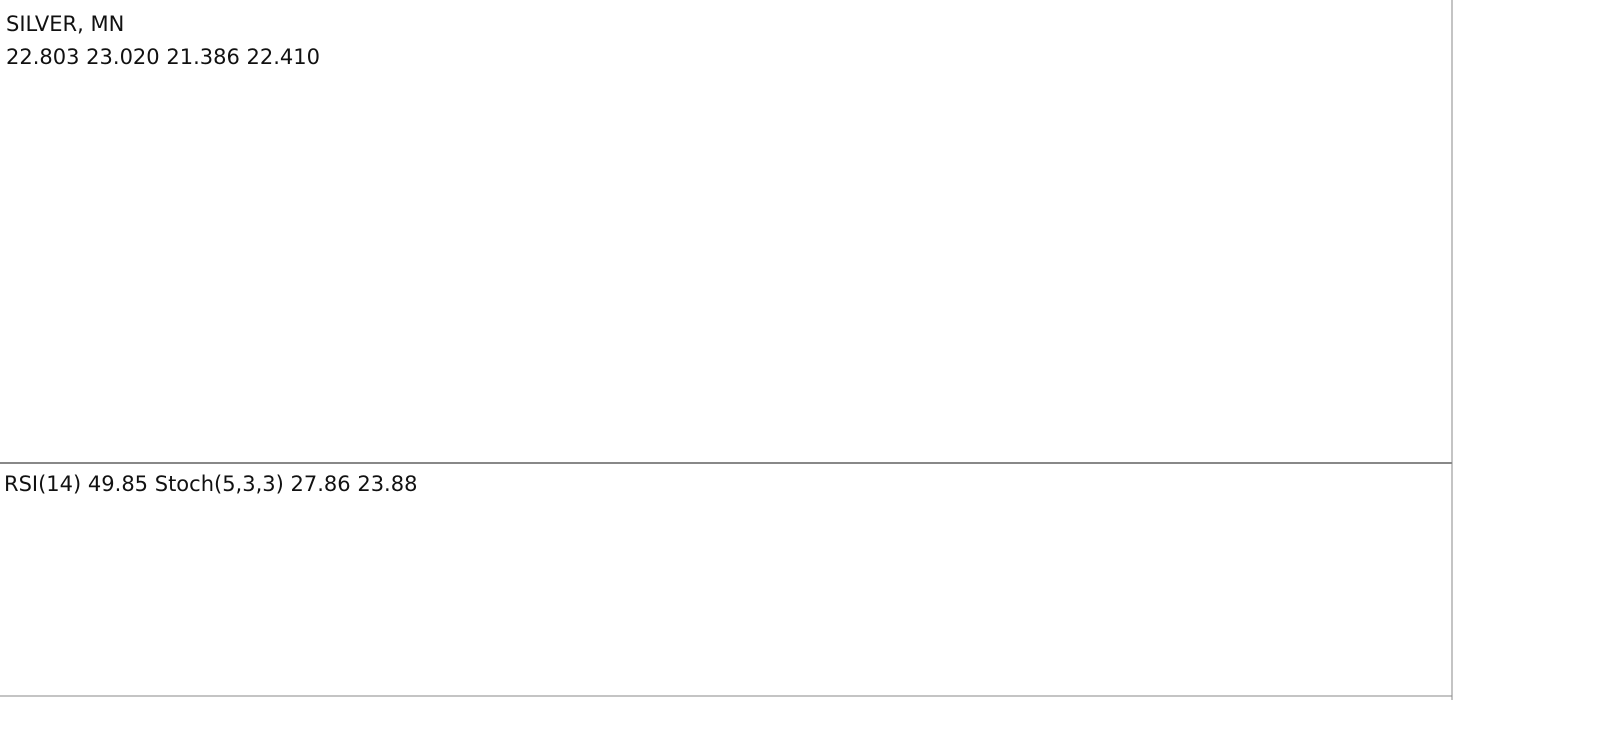  I want to click on rsi-name: RSI(14), so click(42, 484).